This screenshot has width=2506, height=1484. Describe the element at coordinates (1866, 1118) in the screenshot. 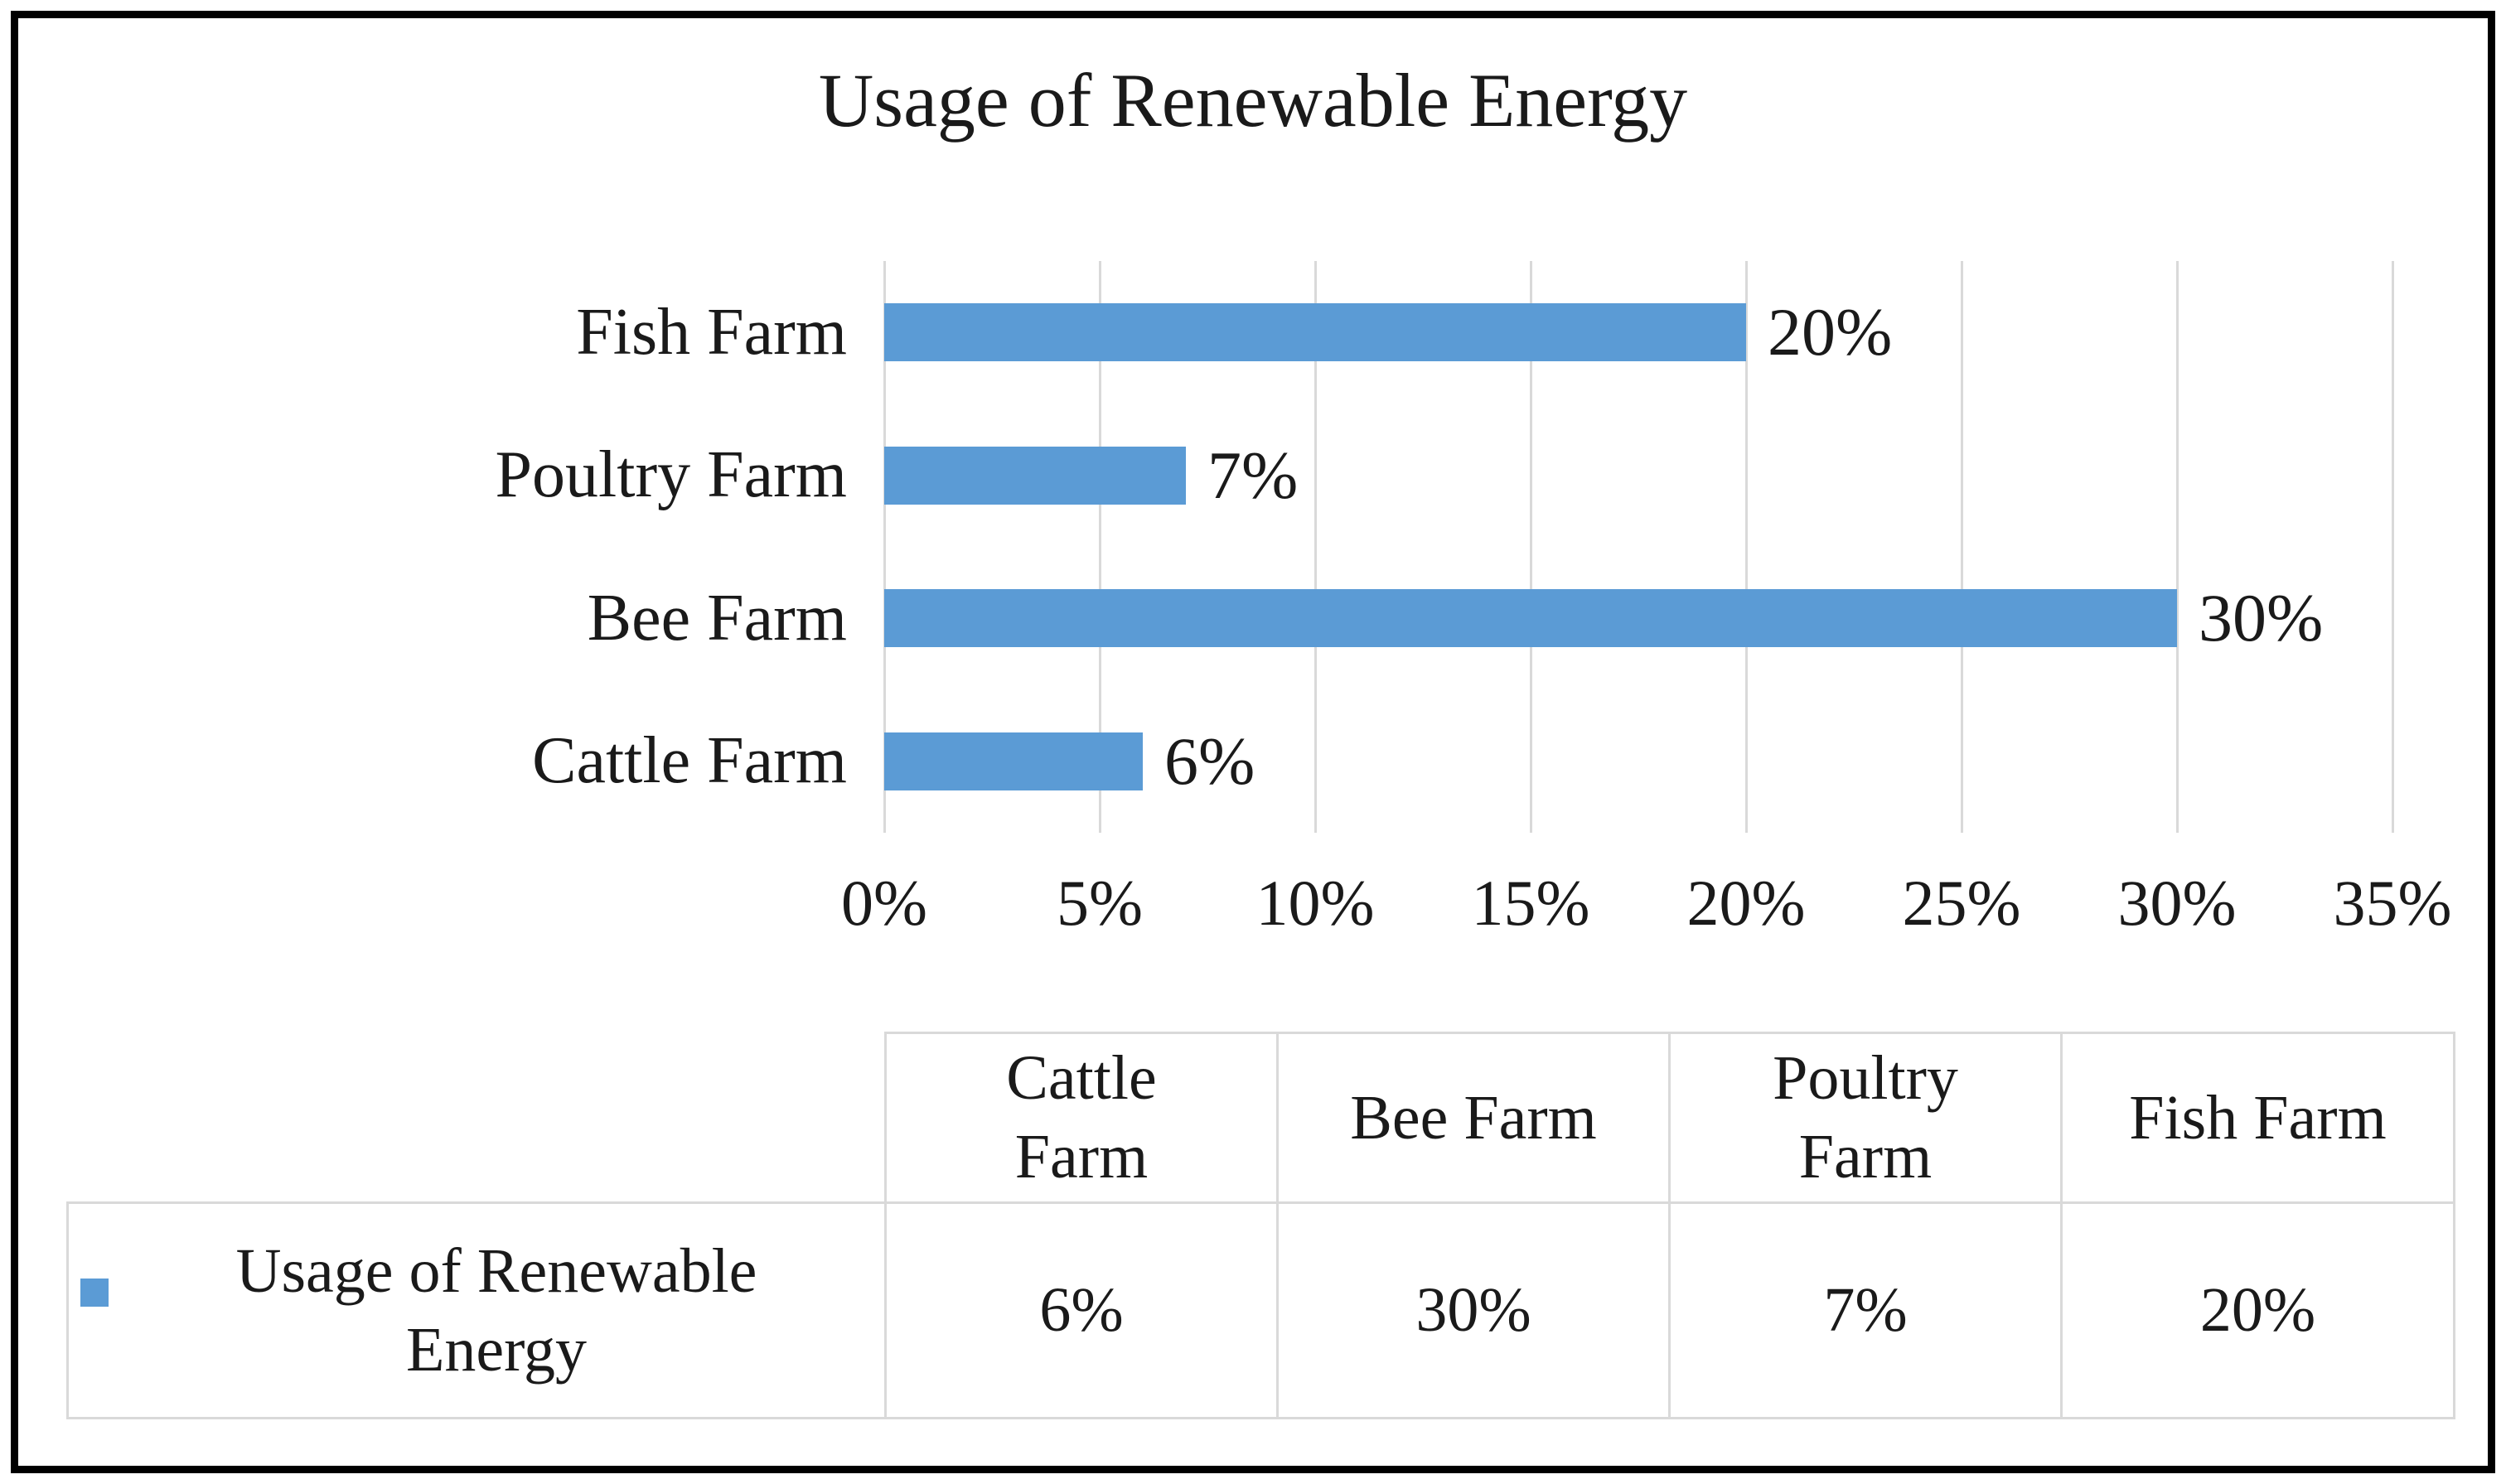

I see `table-header-poultry-farm: Poultry Farm` at that location.